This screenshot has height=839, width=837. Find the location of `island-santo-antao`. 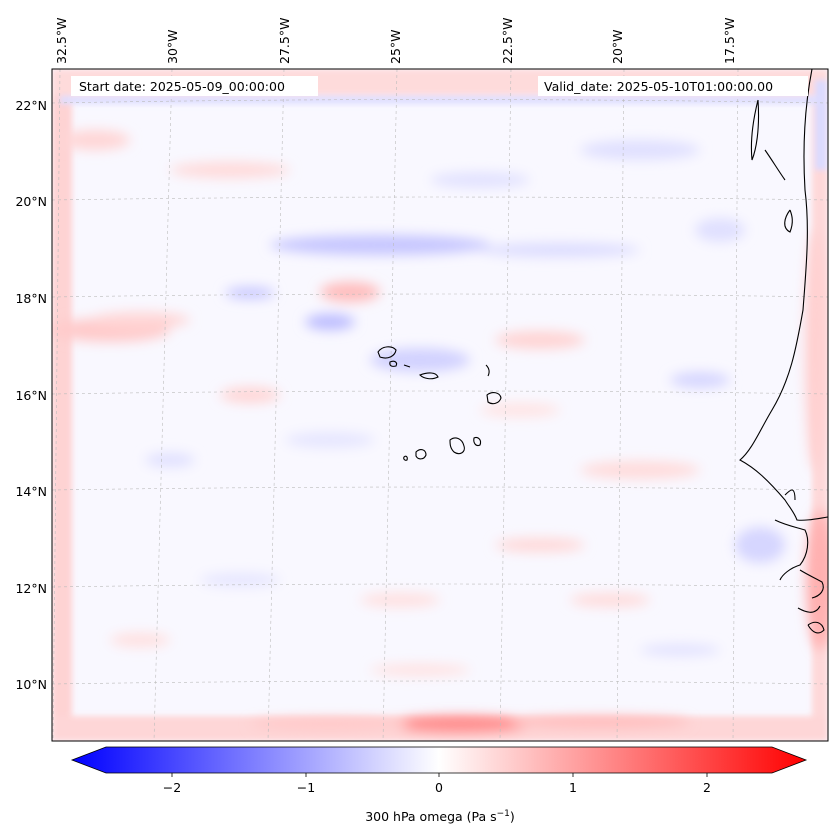

island-santo-antao is located at coordinates (387, 352).